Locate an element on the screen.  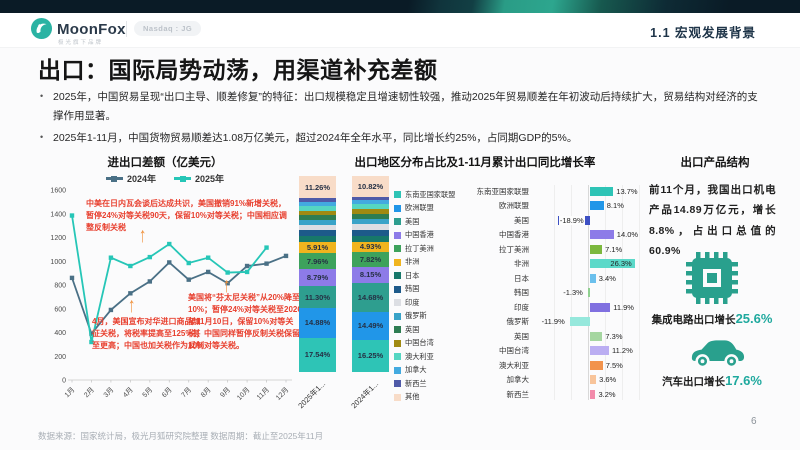
segment-value-label: 10.82% is located at coordinates (370, 187).